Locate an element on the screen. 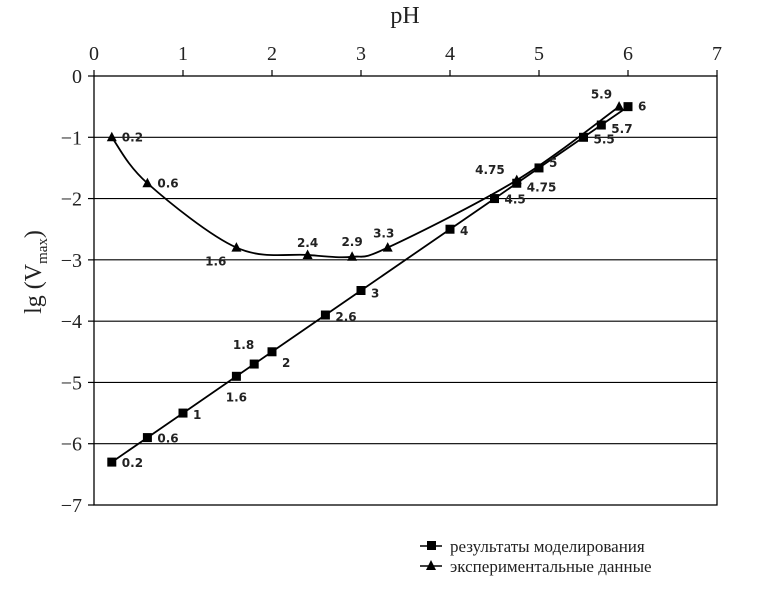 This screenshot has height=600, width=779. point-label-model: 5.7 is located at coordinates (621, 129).